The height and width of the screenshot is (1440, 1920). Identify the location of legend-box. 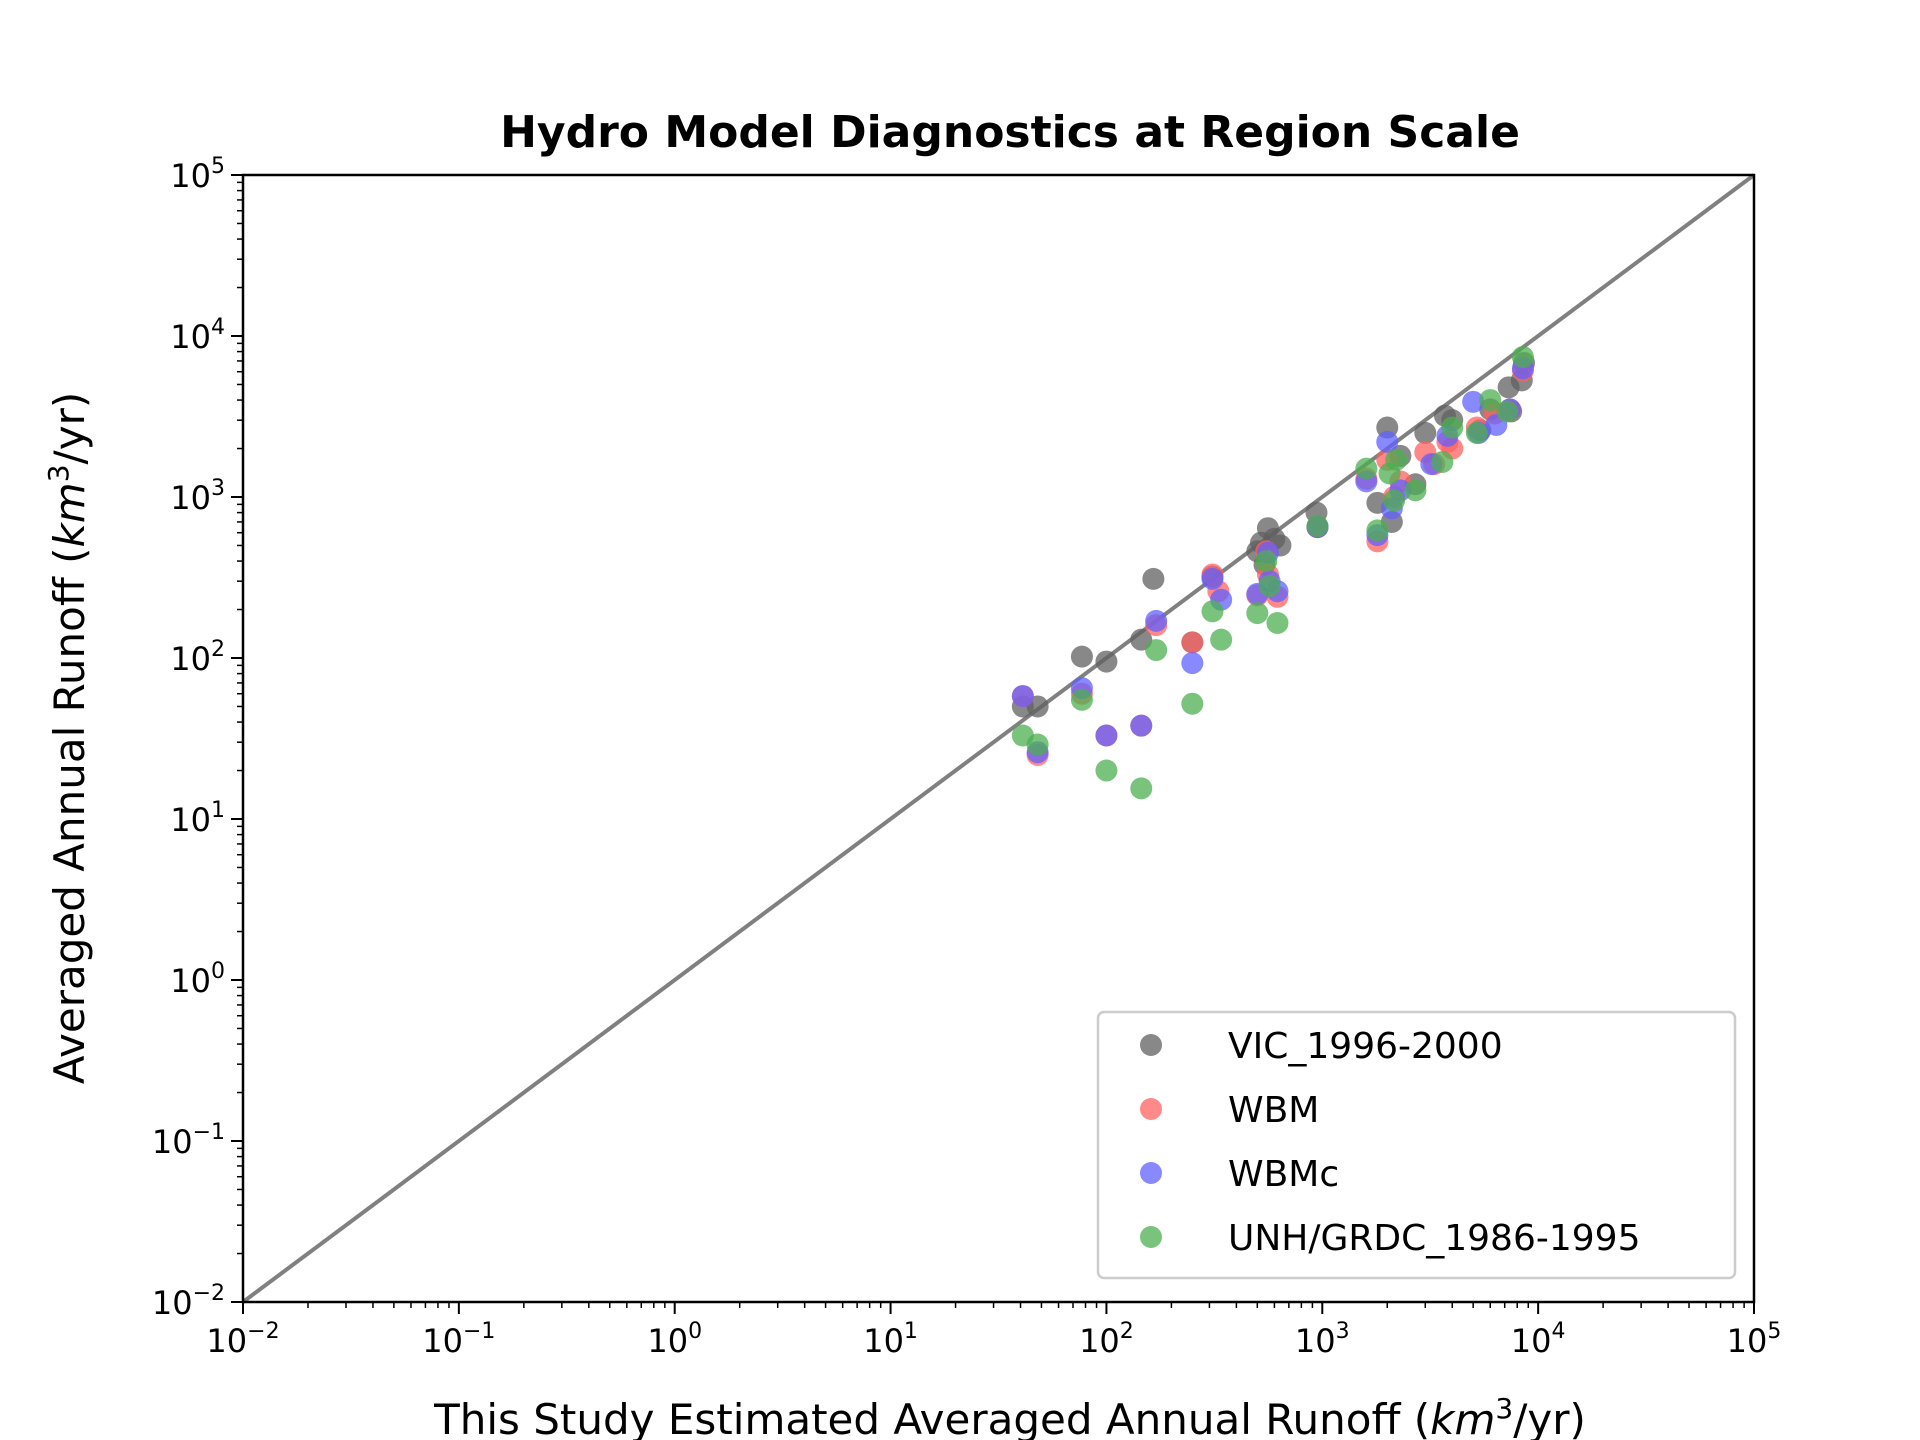
(1416, 1145).